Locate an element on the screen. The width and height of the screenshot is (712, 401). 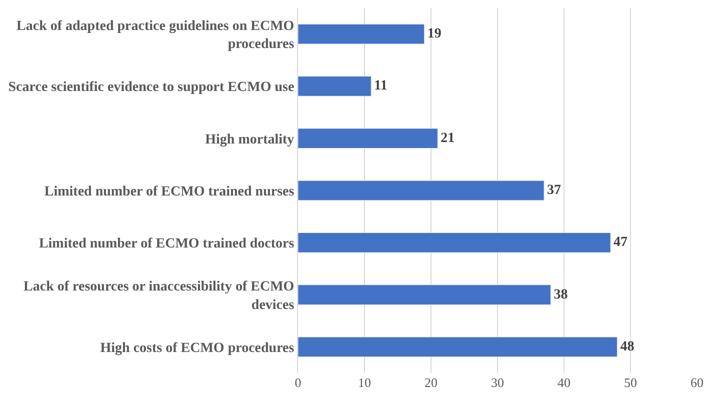
x-tick-label: 10 is located at coordinates (364, 382).